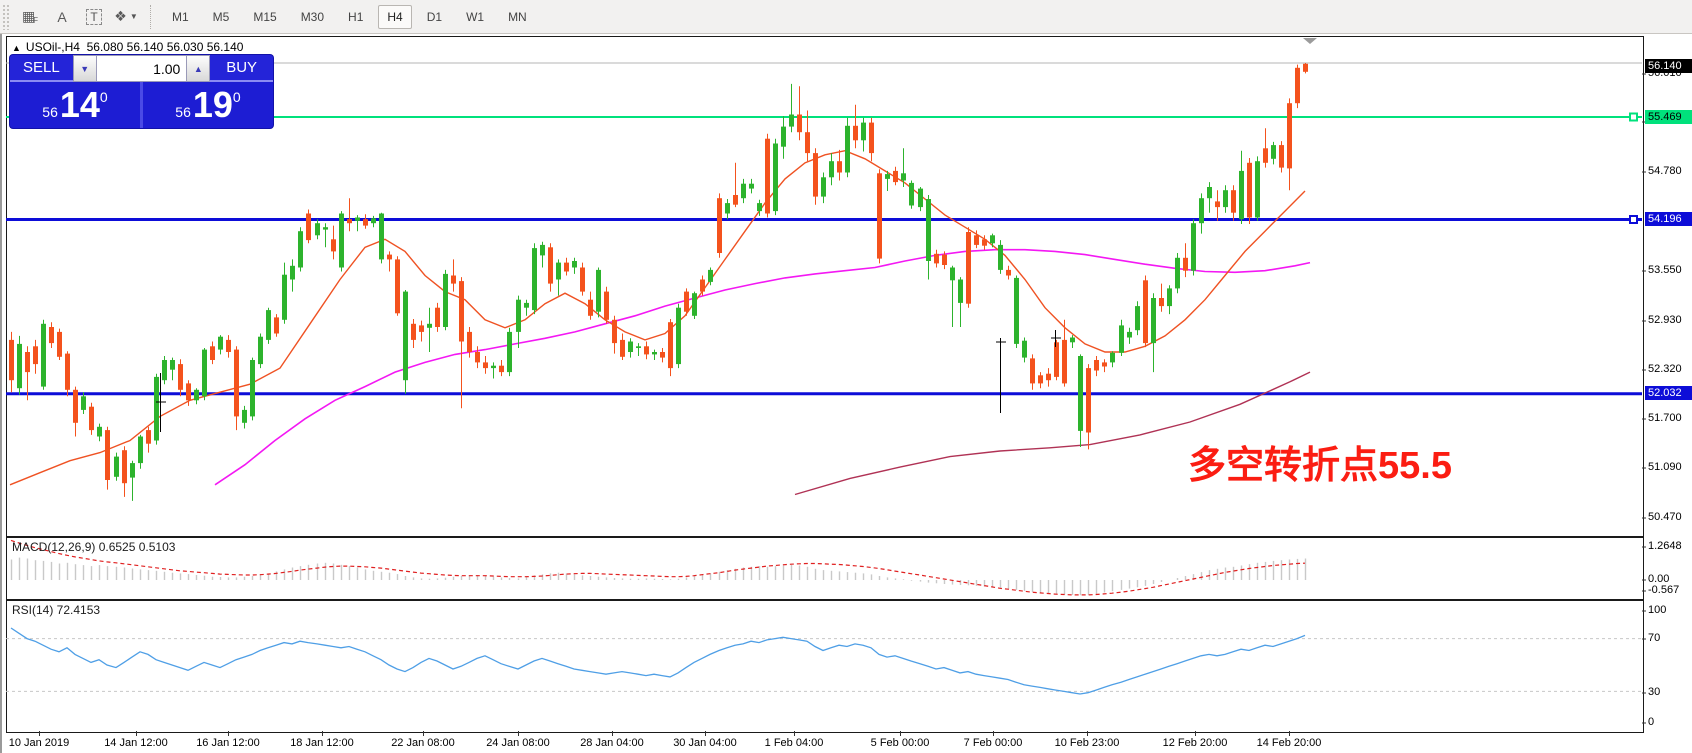 This screenshot has width=1692, height=753. Describe the element at coordinates (1651, 722) in the screenshot. I see `rsi-tick-label: 0` at that location.